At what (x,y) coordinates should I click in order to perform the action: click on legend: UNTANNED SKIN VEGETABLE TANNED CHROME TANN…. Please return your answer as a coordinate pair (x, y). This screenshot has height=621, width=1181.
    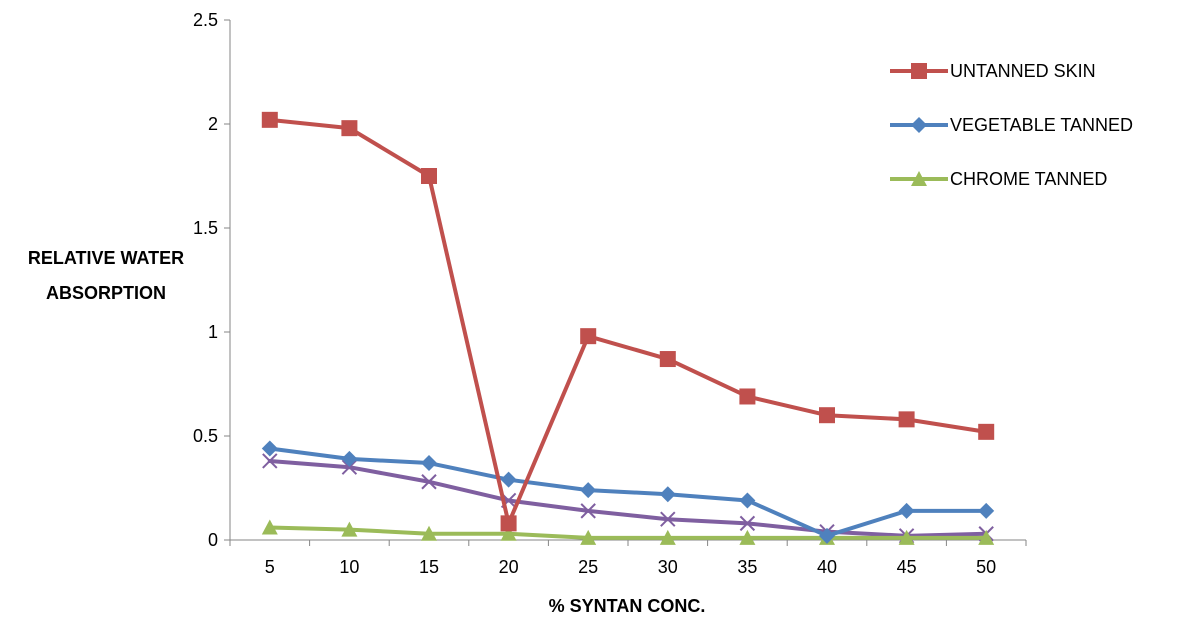
    Looking at the image, I should click on (1011, 125).